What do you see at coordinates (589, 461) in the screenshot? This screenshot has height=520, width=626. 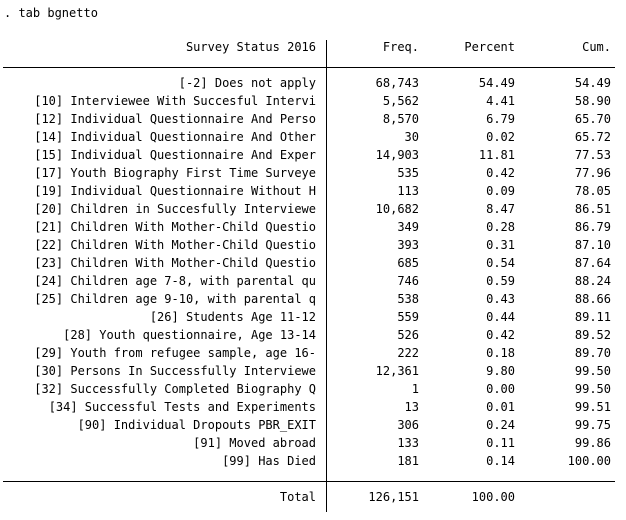 I see `row-cum: 100.00` at bounding box center [589, 461].